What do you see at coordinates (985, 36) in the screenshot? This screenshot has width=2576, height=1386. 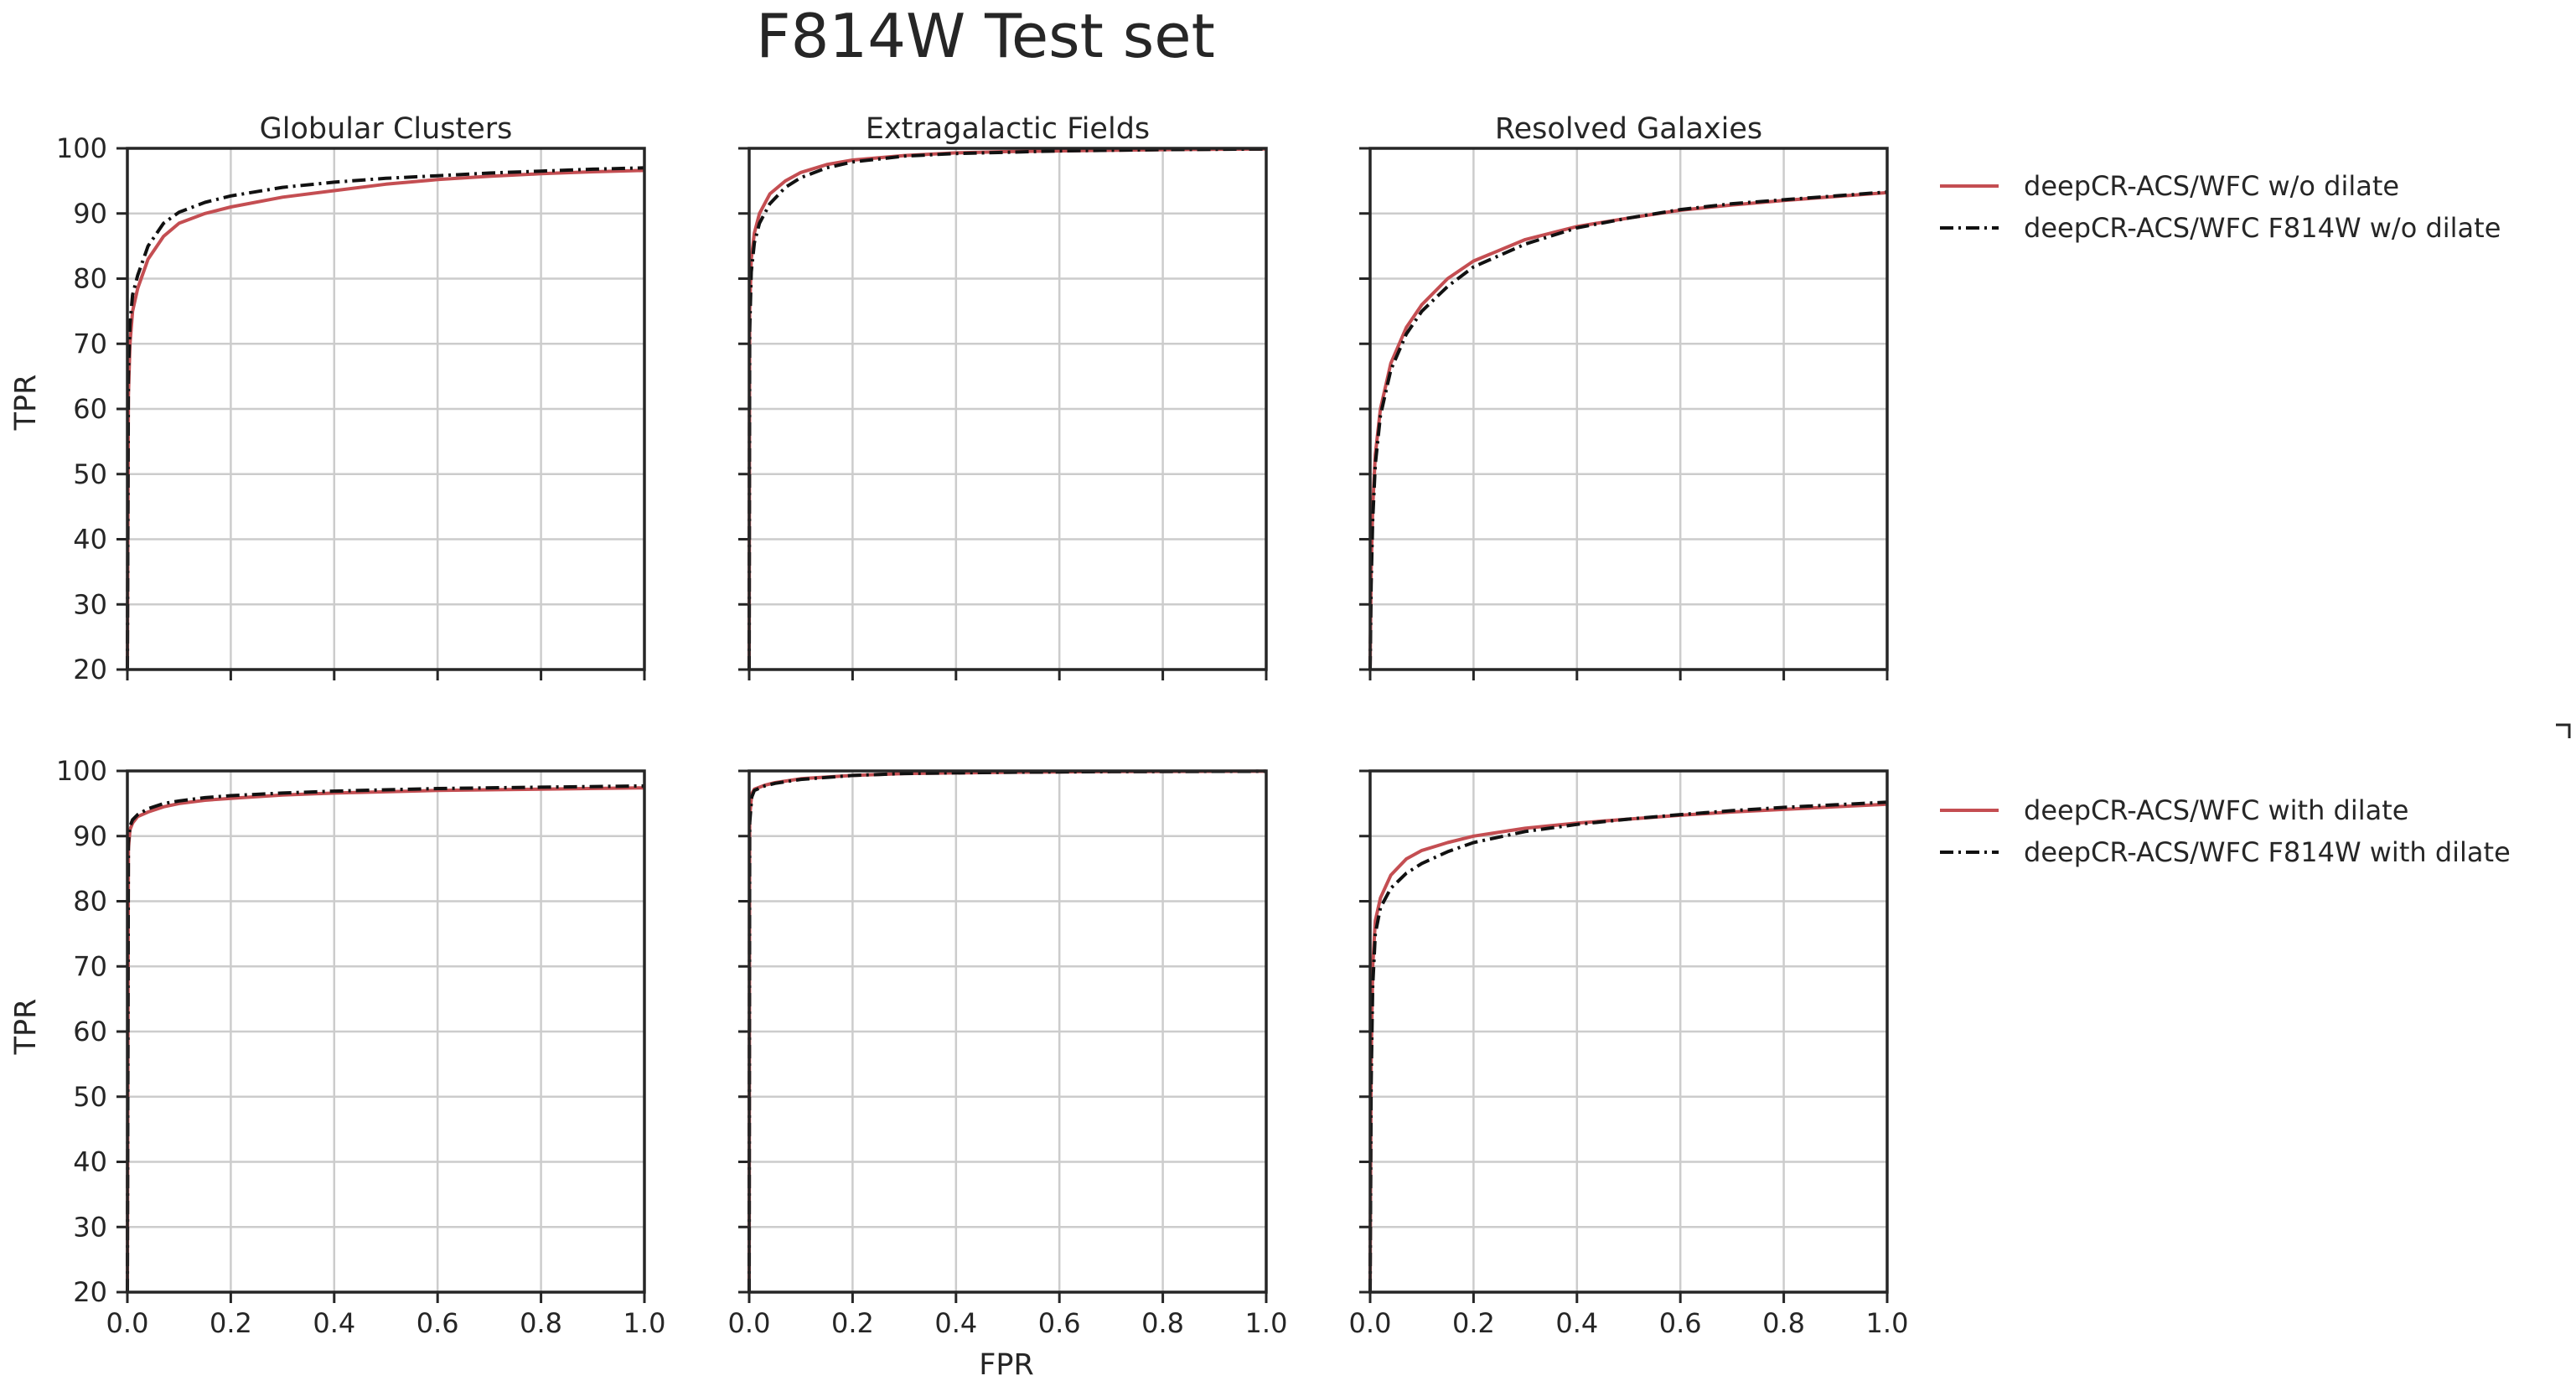 I see `figure-title: F814W Test set` at bounding box center [985, 36].